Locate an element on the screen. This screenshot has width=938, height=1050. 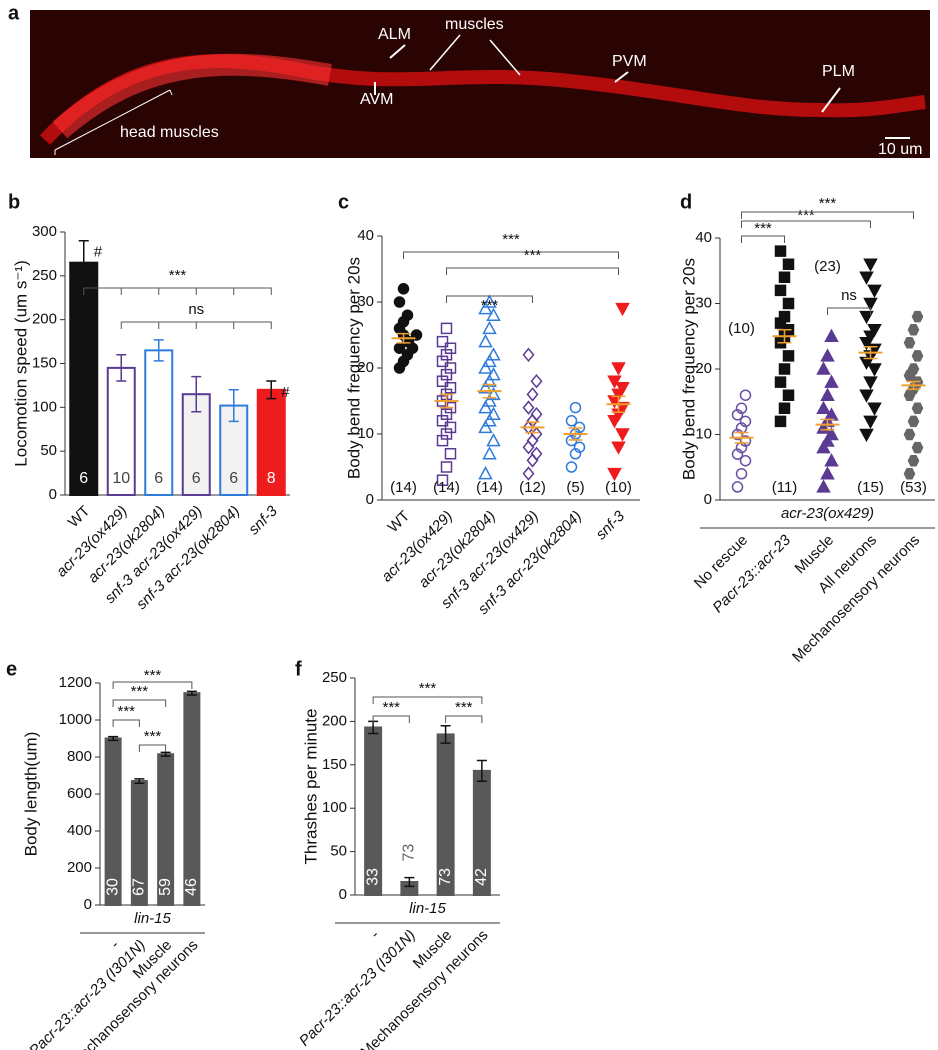
count-label: 10 is located at coordinates (121, 478).